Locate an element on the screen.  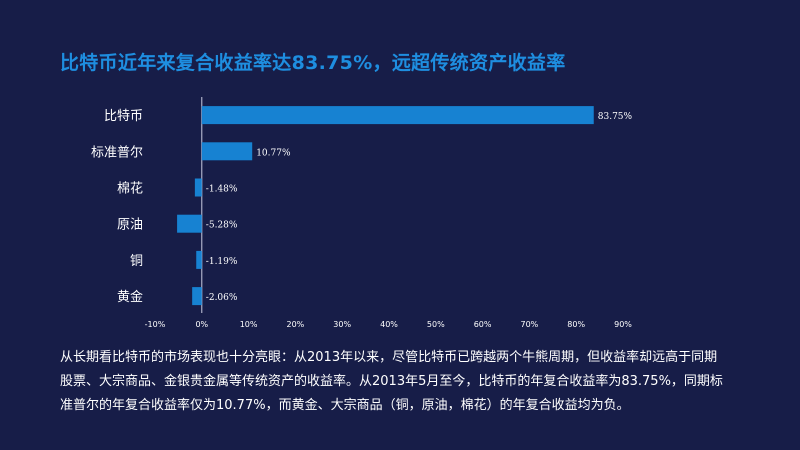
x-tick-label: 0% is located at coordinates (201, 324).